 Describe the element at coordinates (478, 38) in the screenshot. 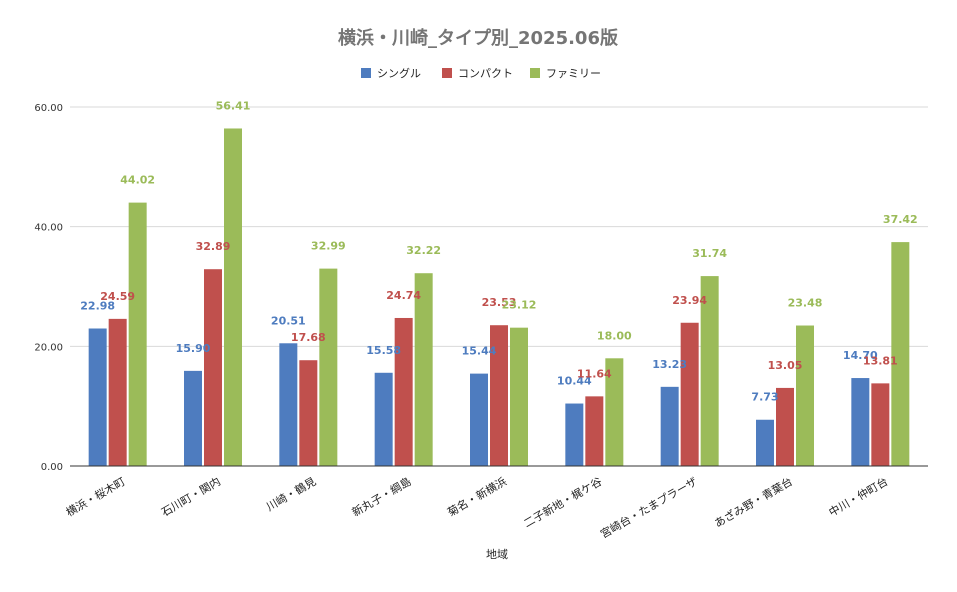

I see `chart-title: 横浜・川崎_タイプ別_2025.06版` at that location.